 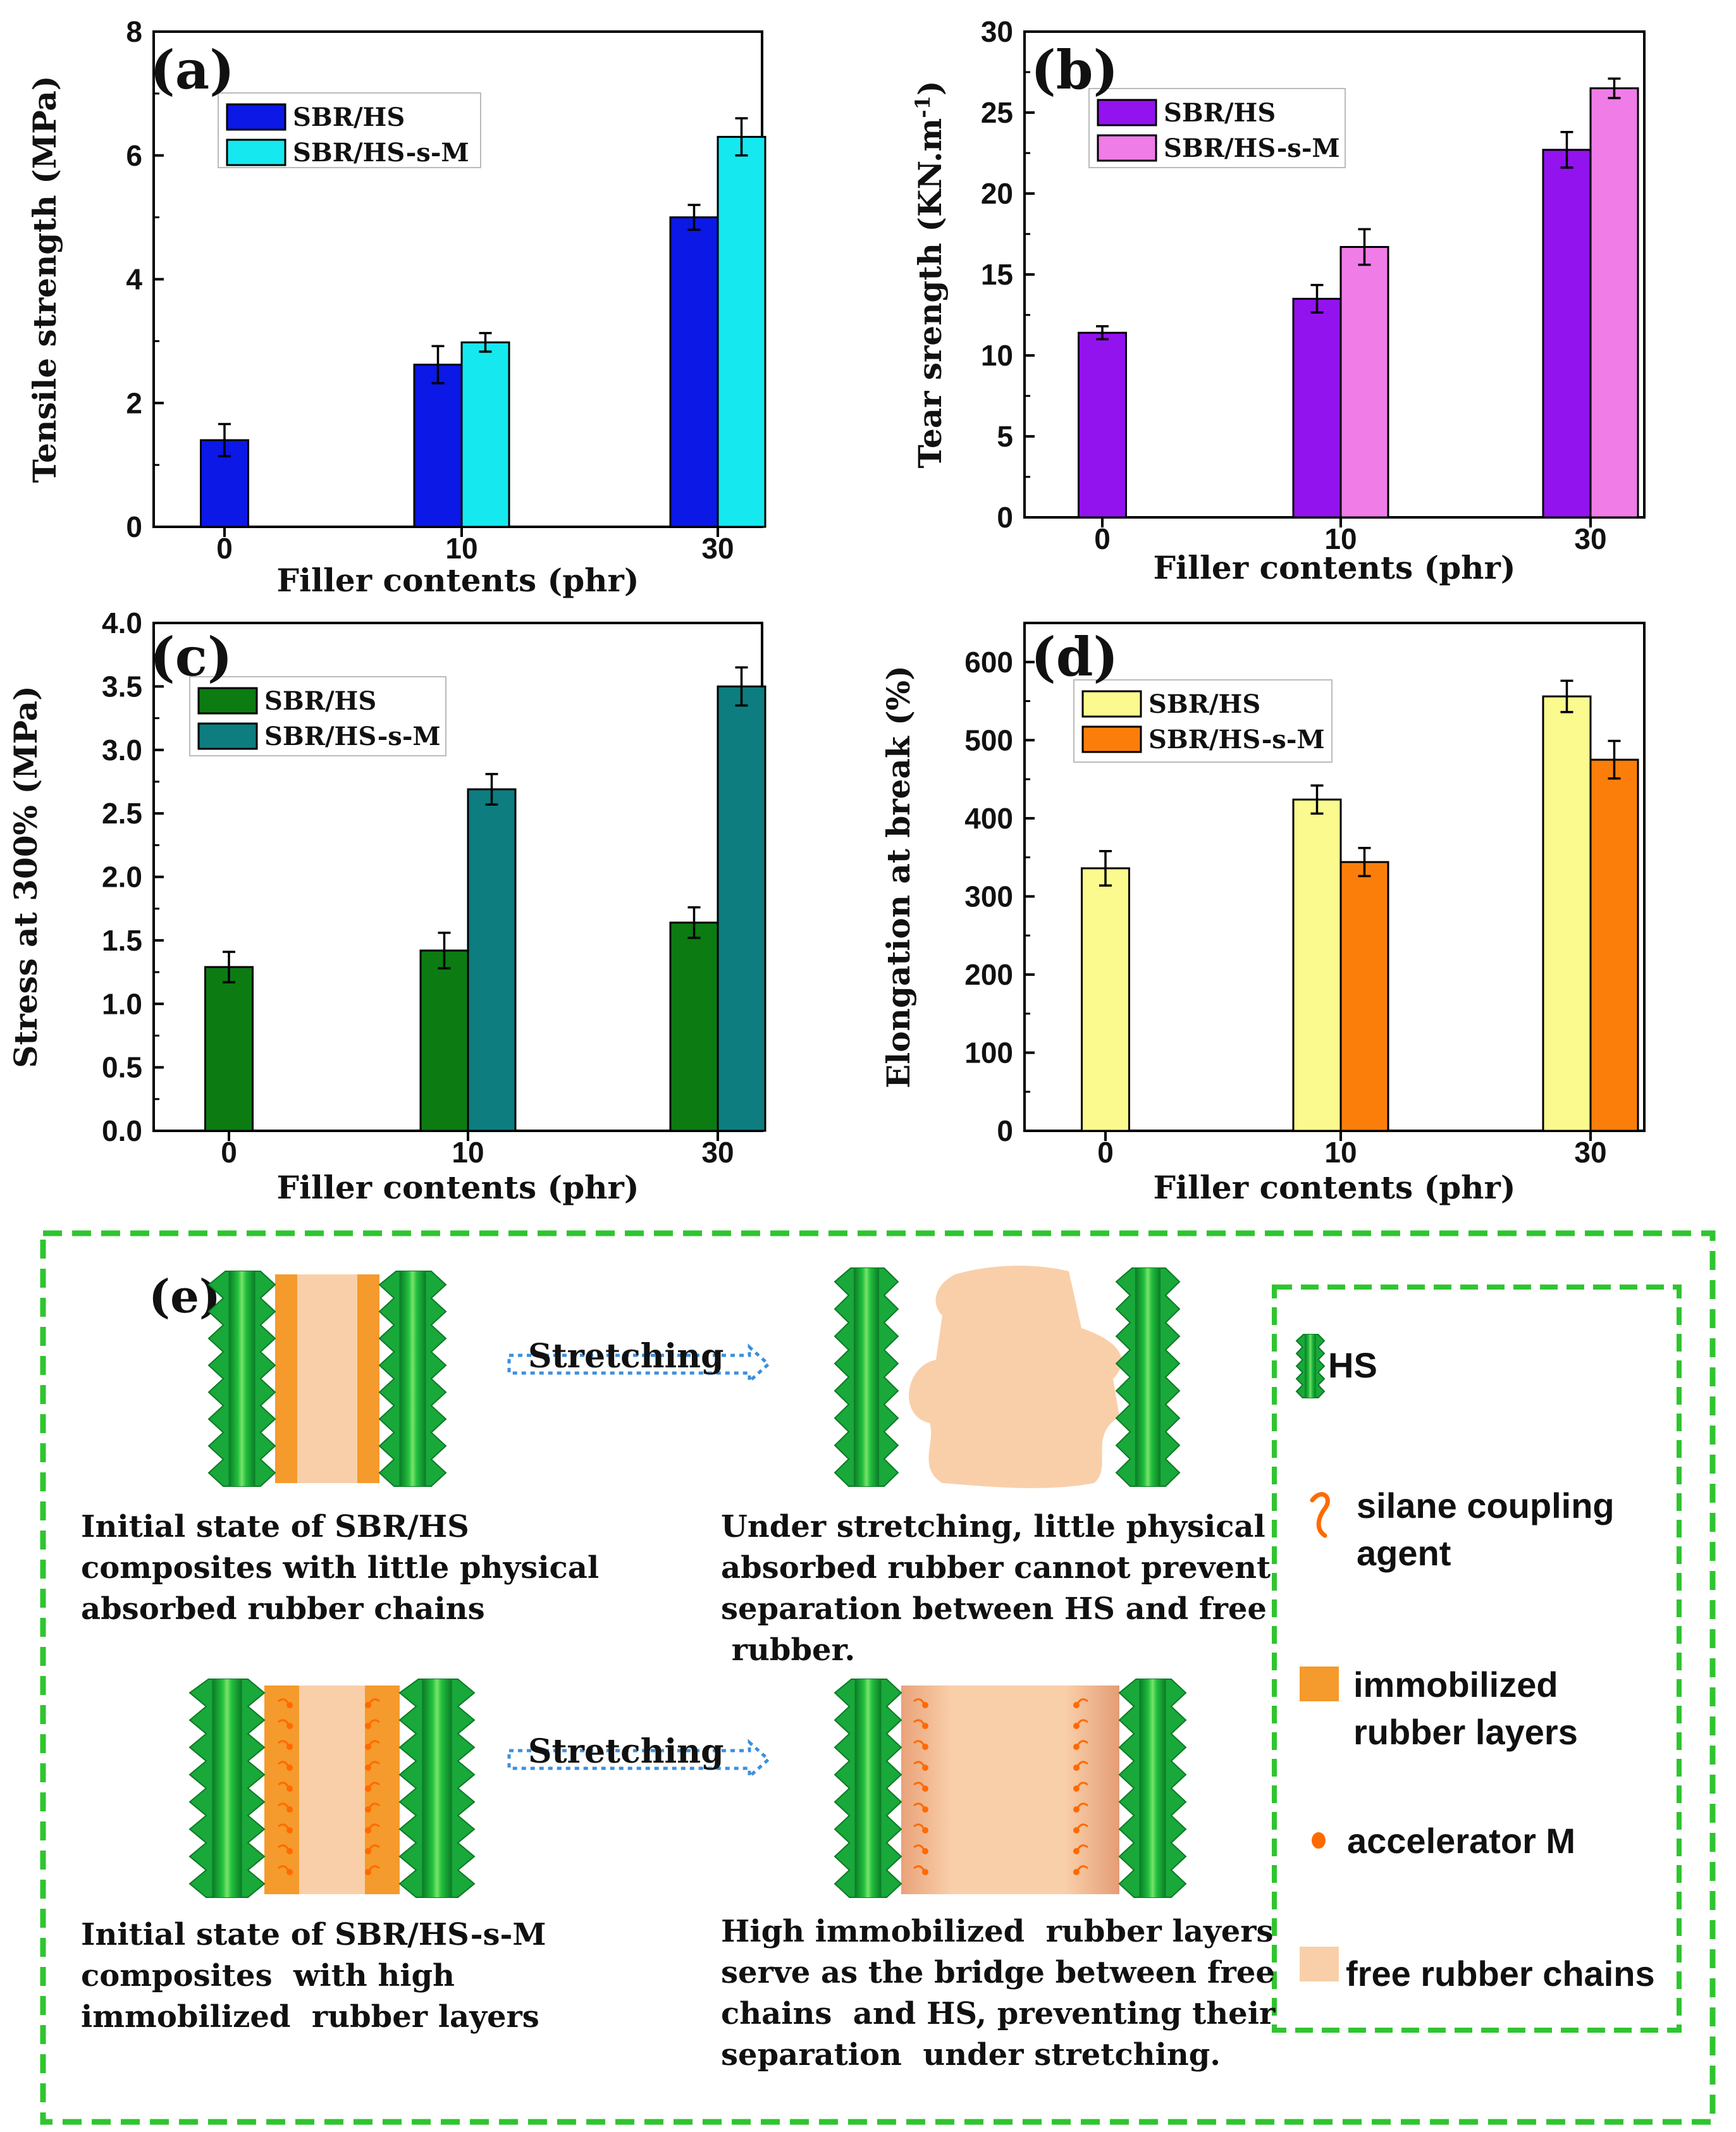 What do you see at coordinates (438, 446) in the screenshot?
I see `bar-a-series0-cat1` at bounding box center [438, 446].